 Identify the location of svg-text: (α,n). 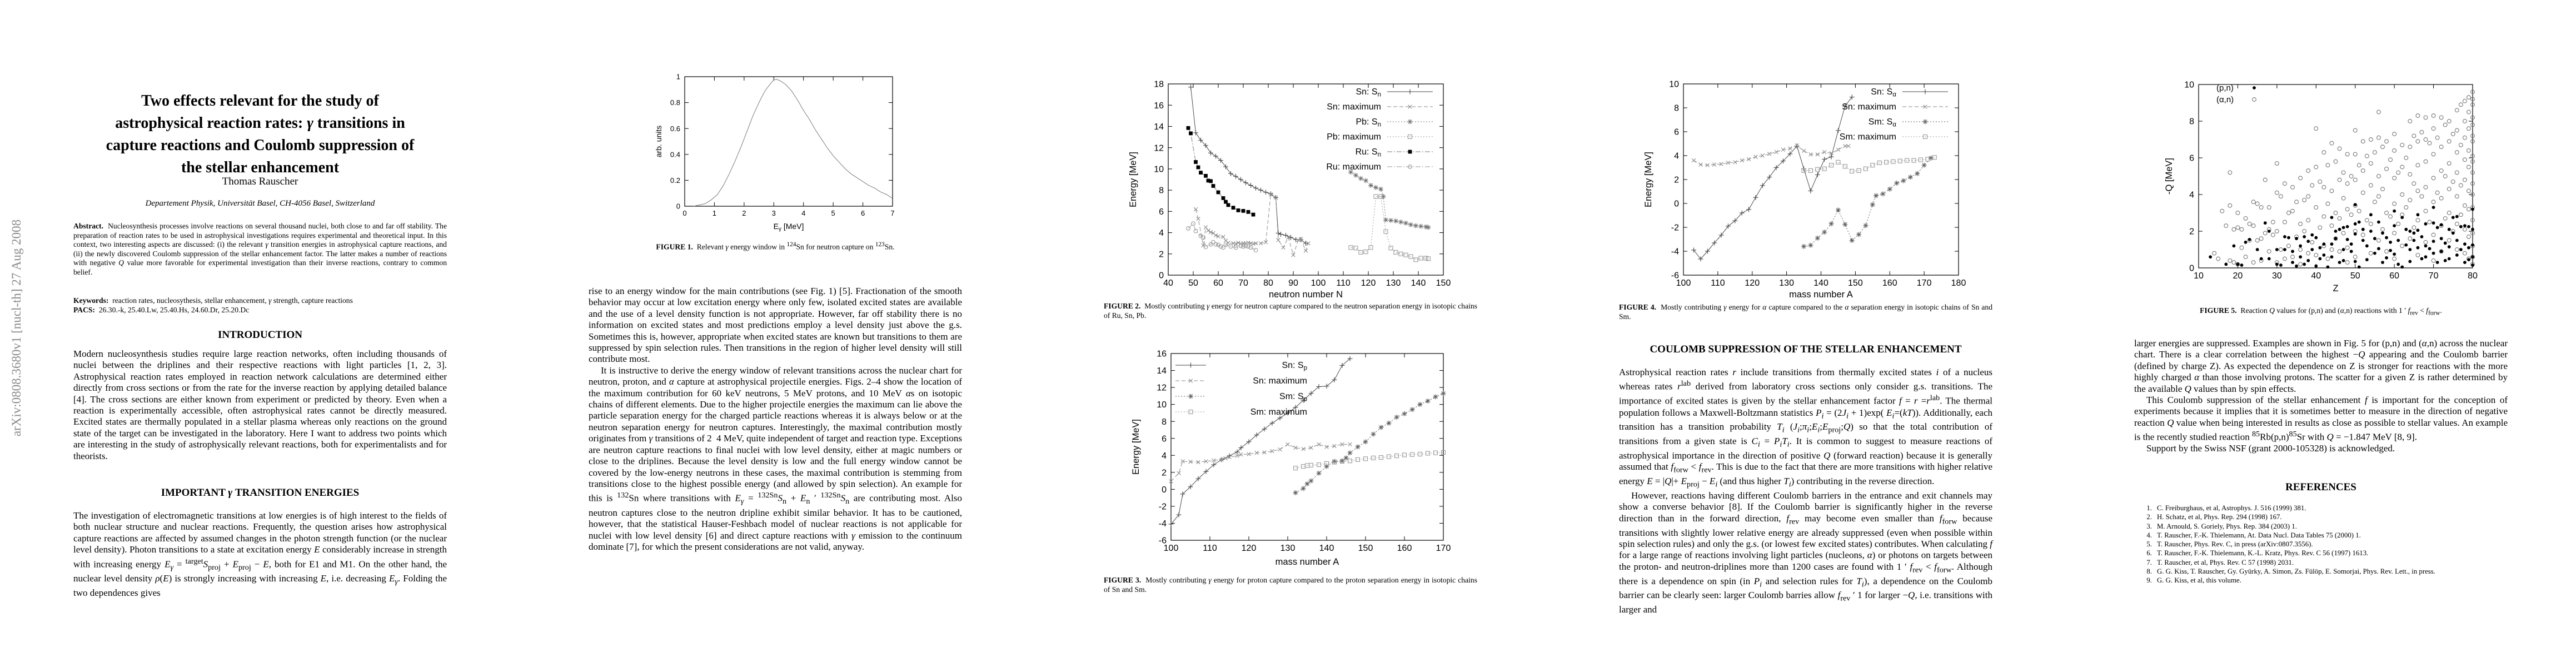
(2225, 99).